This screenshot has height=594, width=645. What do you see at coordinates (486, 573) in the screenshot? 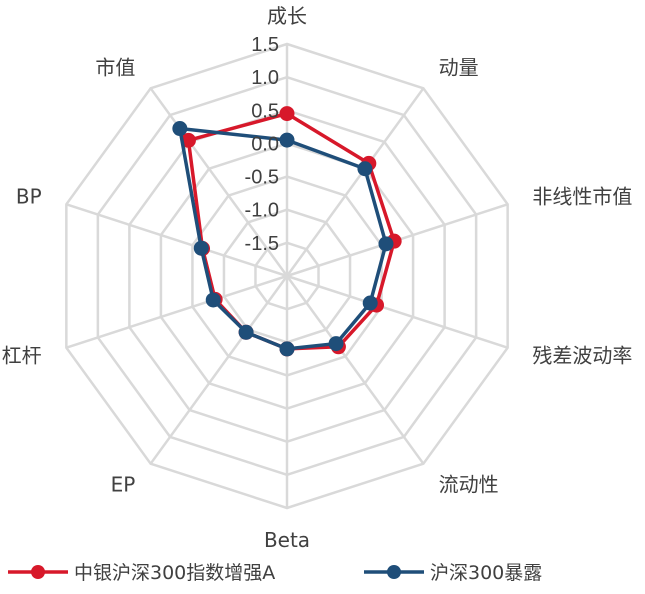
I see `legend-label: 沪深300暴露` at bounding box center [486, 573].